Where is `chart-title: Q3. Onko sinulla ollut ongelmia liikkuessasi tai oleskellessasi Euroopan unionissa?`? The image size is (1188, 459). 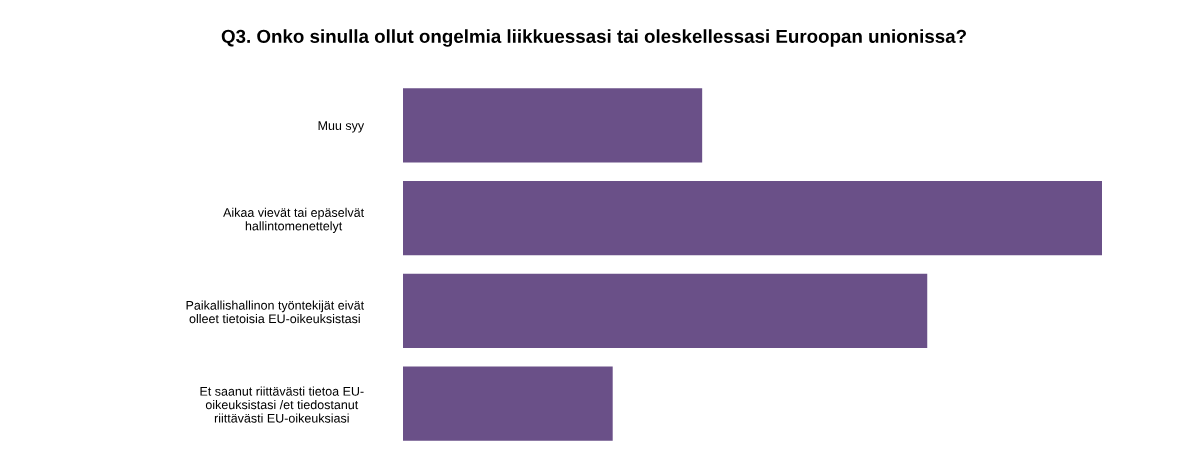
chart-title: Q3. Onko sinulla ollut ongelmia liikkuessasi tai oleskellessasi Euroopan unionissa? is located at coordinates (593, 38).